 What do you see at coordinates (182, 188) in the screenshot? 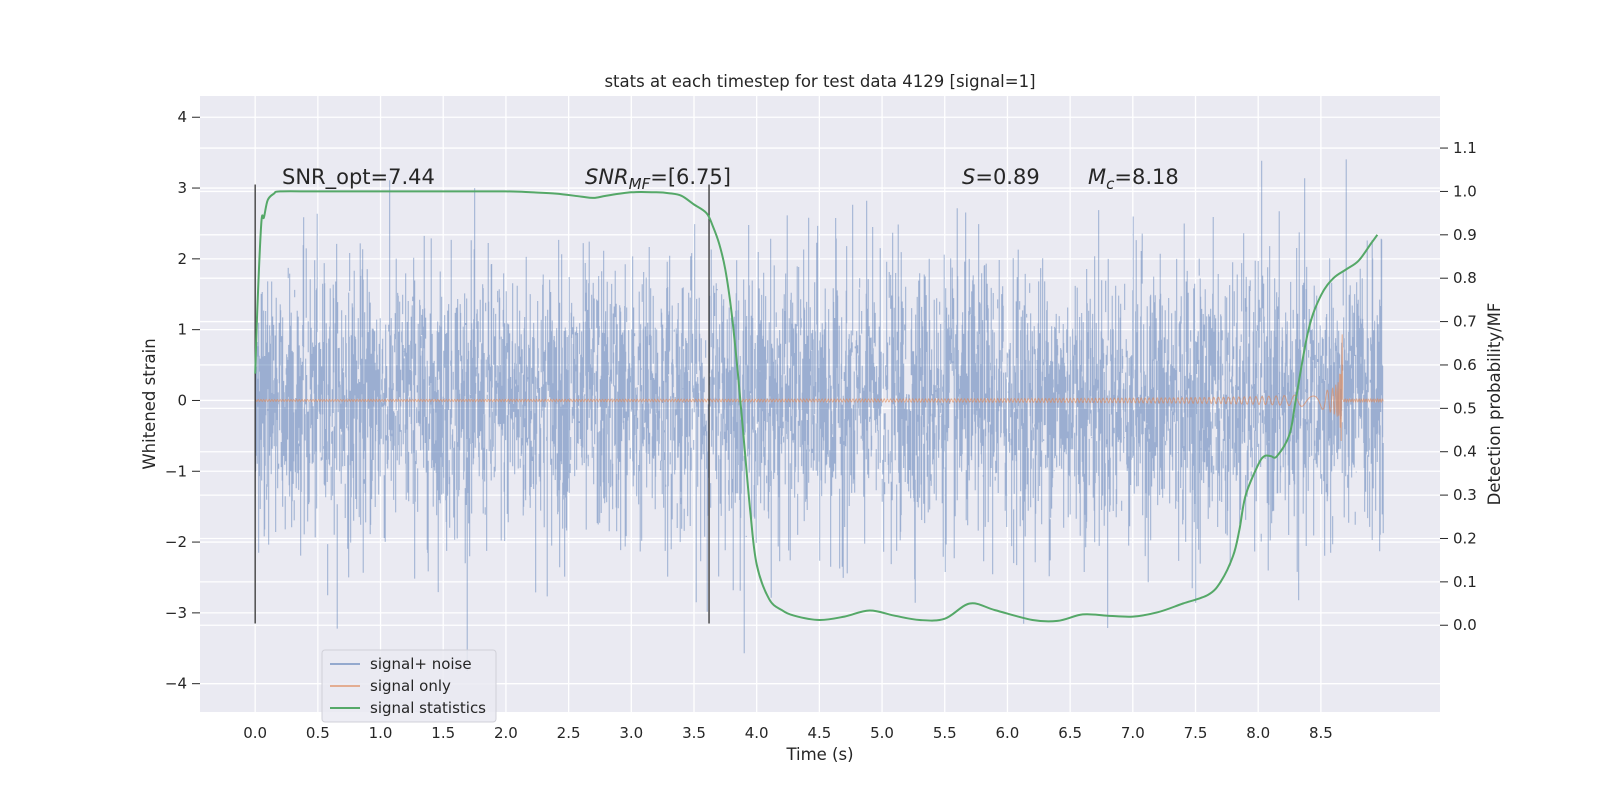
I see `y-tick-label: 3` at bounding box center [182, 188].